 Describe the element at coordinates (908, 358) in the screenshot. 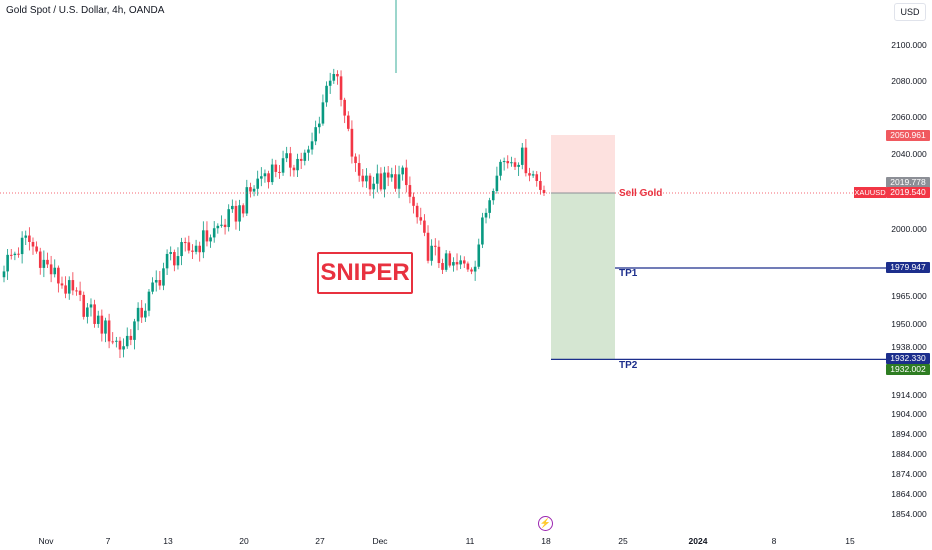

I see `tp2-price-tag: 1932.330` at that location.